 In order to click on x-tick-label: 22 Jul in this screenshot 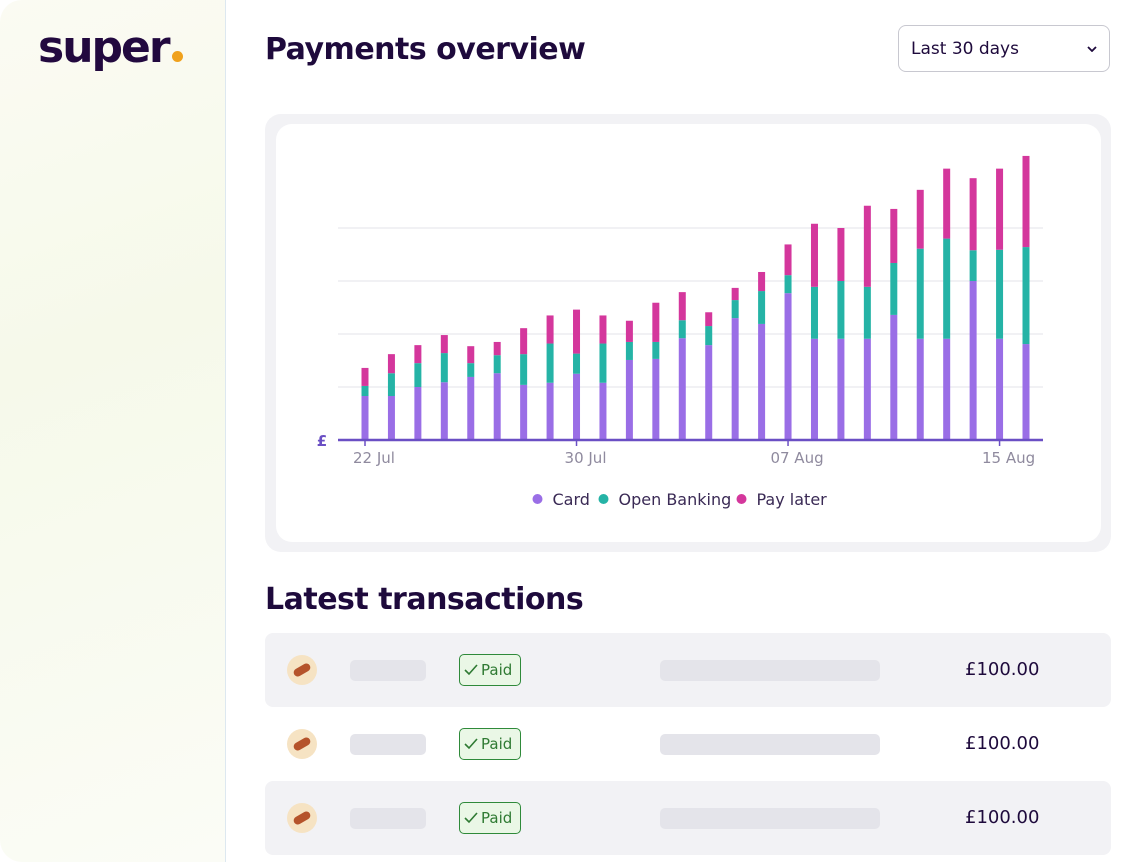, I will do `click(374, 458)`.